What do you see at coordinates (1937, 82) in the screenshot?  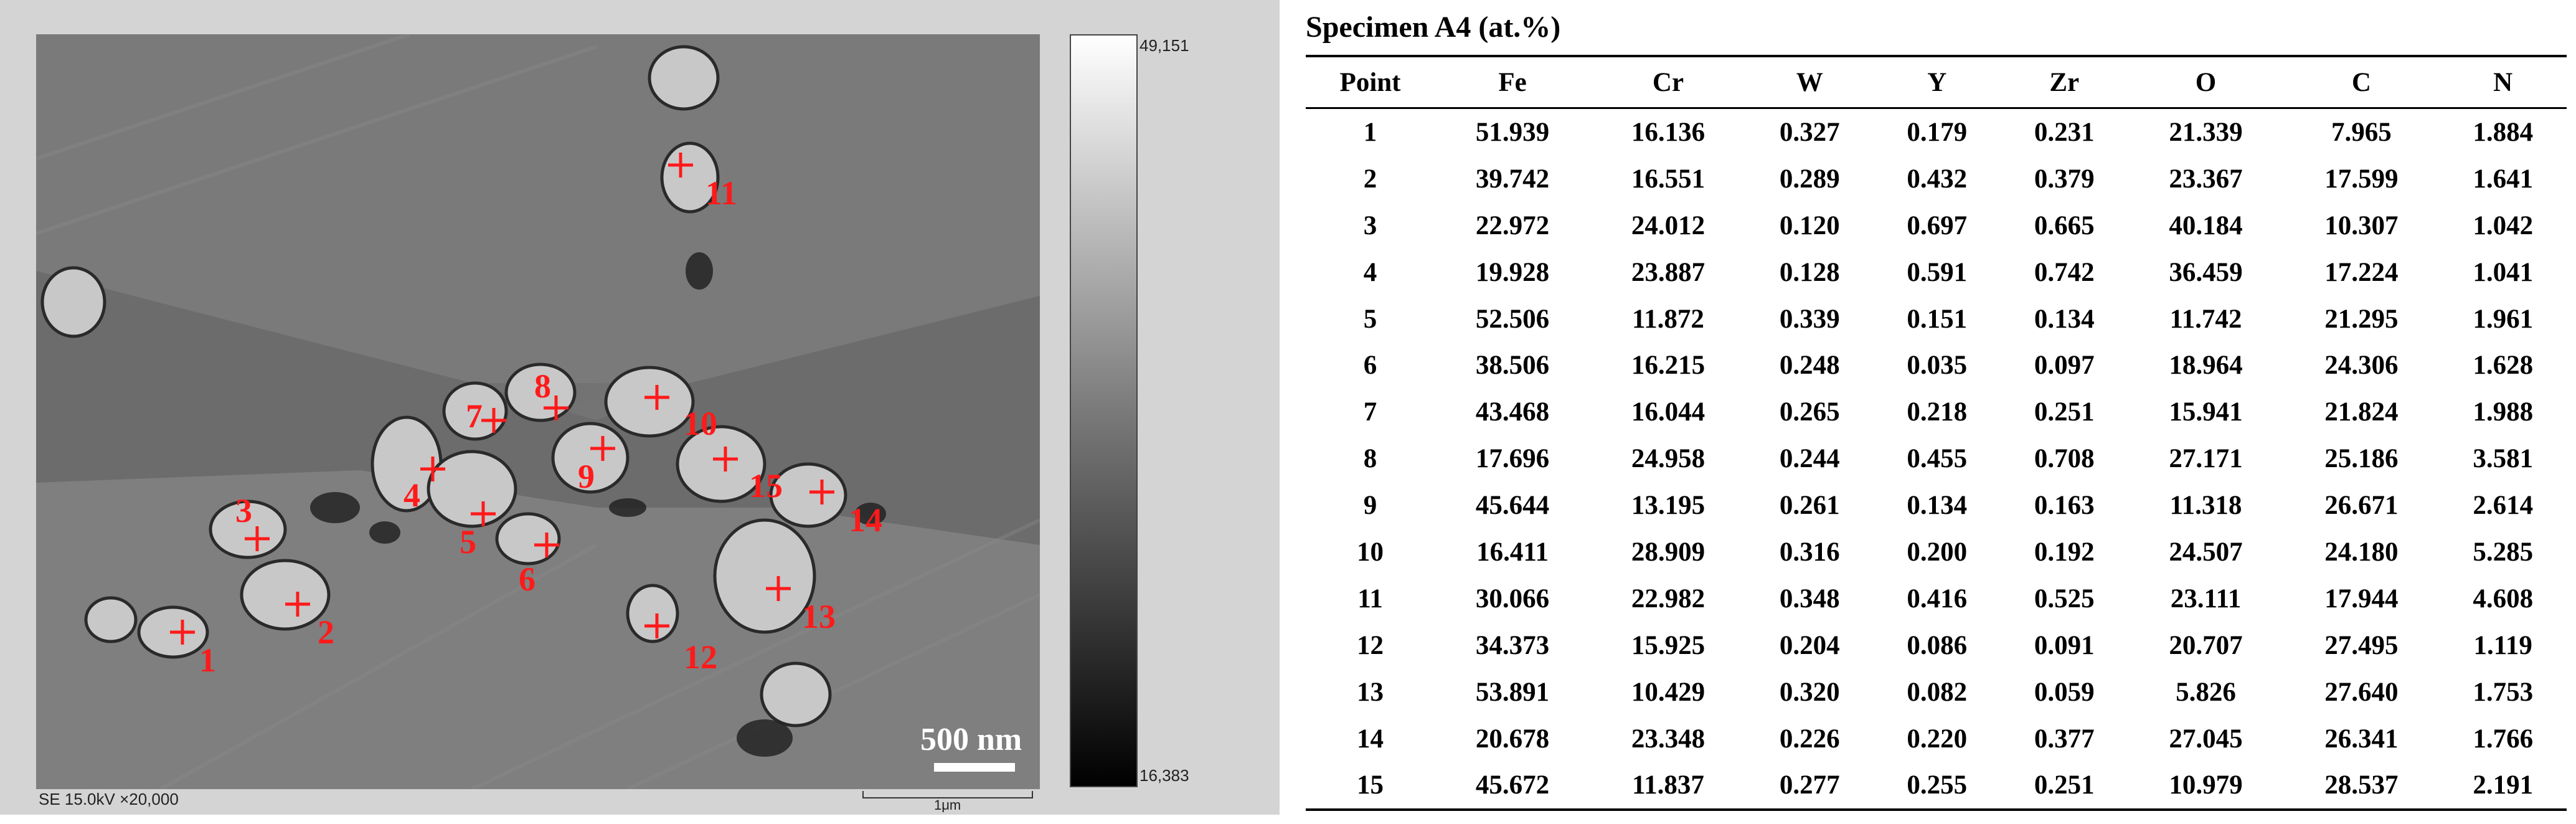 I see `column-header: Y` at bounding box center [1937, 82].